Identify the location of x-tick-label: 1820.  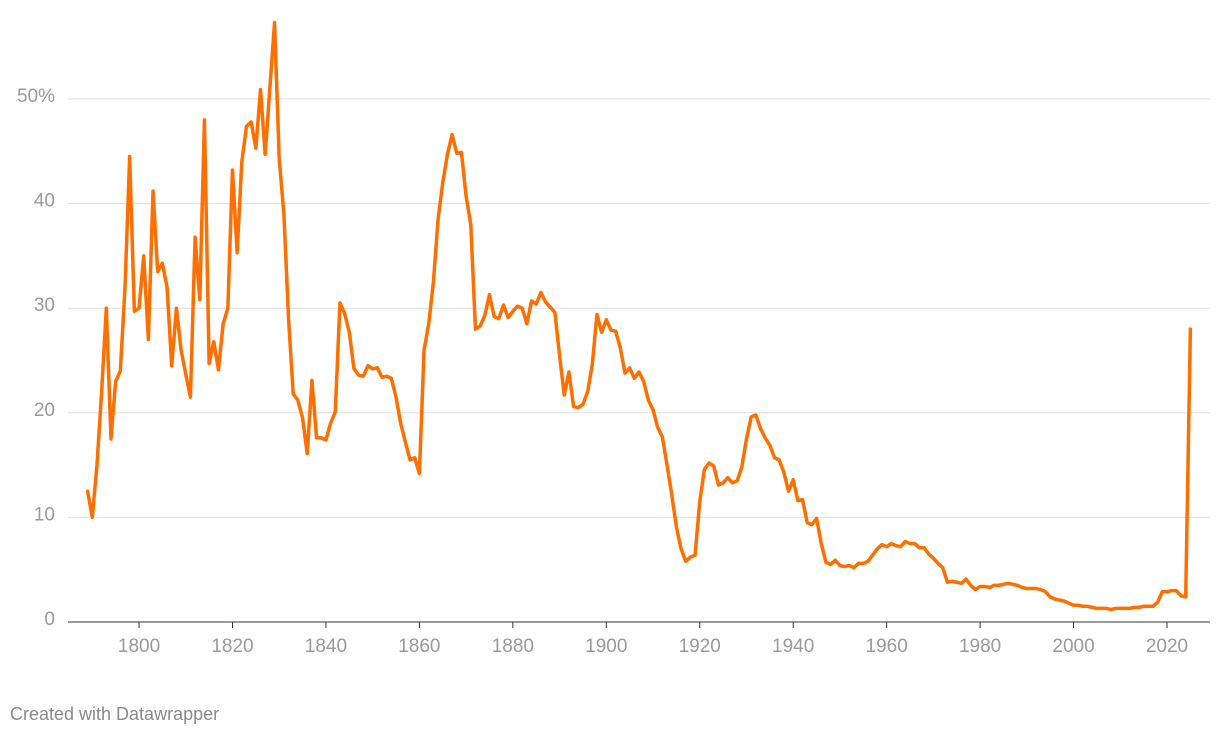
(232, 646).